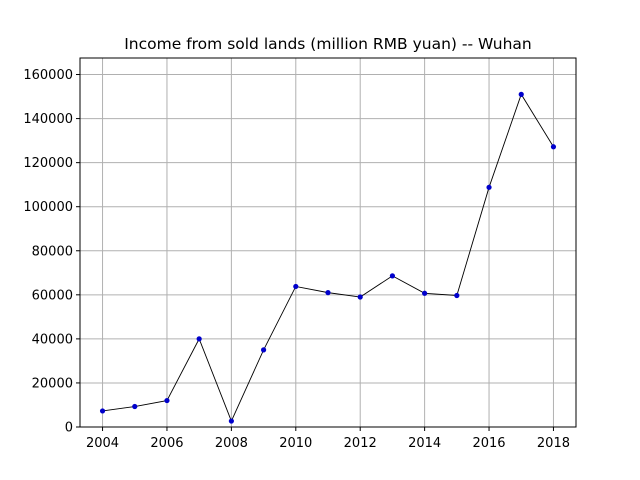 This screenshot has height=480, width=640. Describe the element at coordinates (102, 443) in the screenshot. I see `x-tick-label: 2004` at that location.